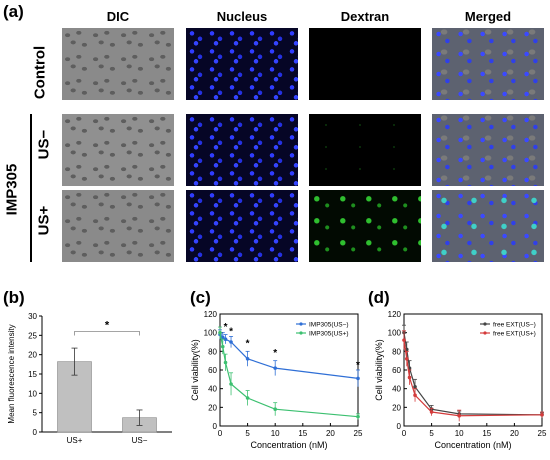 Image resolution: width=550 pixels, height=460 pixels. I want to click on y-axis-label: Mean fluorescence intensity, so click(11, 373).